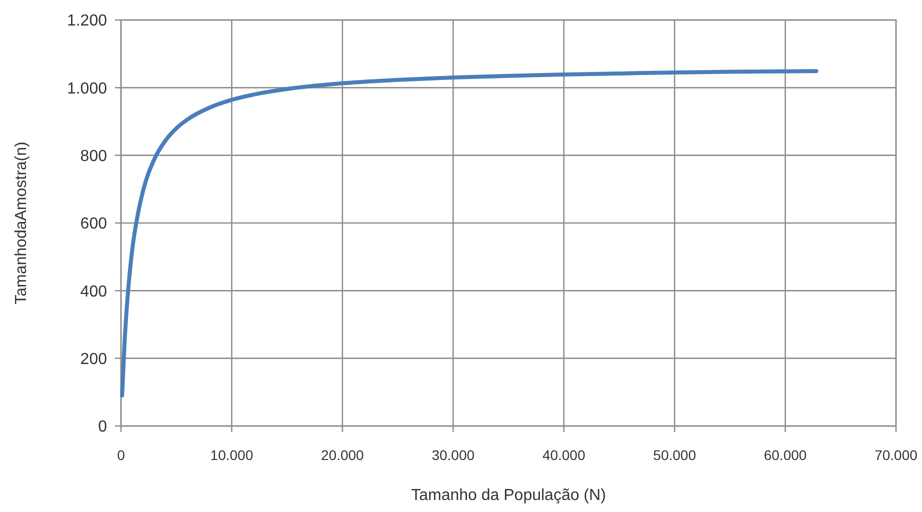 This screenshot has height=512, width=922. What do you see at coordinates (896, 455) in the screenshot?
I see `x-tick-label: 70.000` at bounding box center [896, 455].